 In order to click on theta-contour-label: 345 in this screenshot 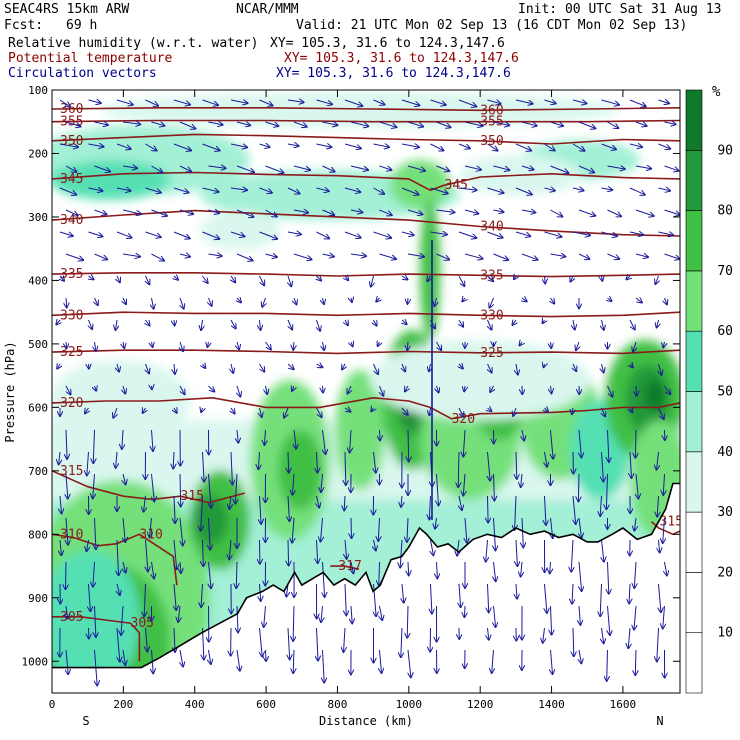, I will do `click(456, 185)`.